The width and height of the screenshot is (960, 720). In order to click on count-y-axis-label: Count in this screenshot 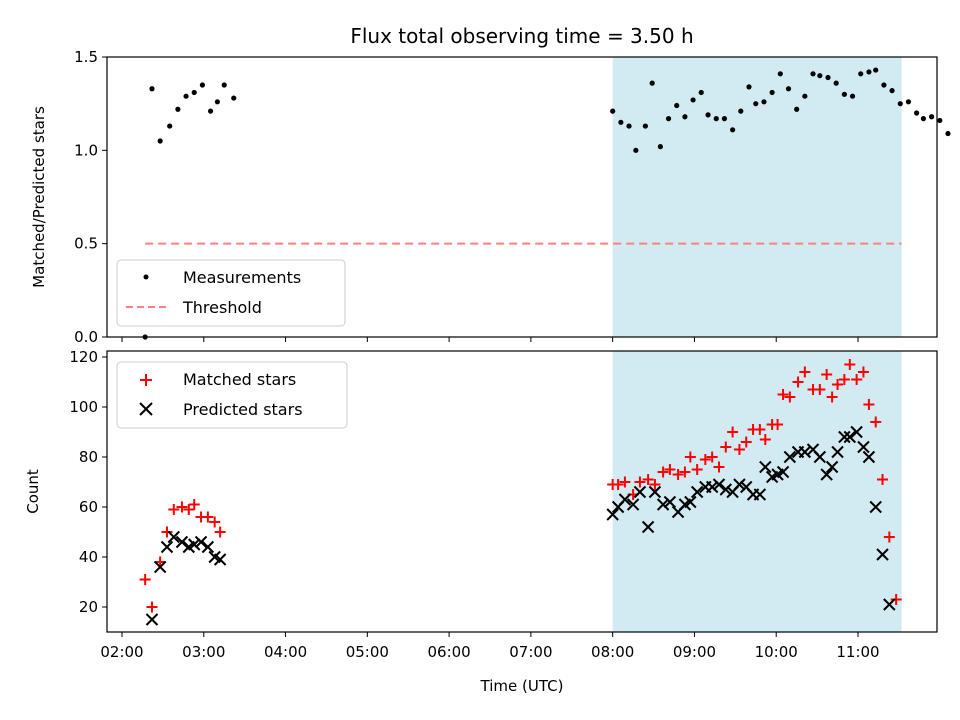, I will do `click(33, 491)`.